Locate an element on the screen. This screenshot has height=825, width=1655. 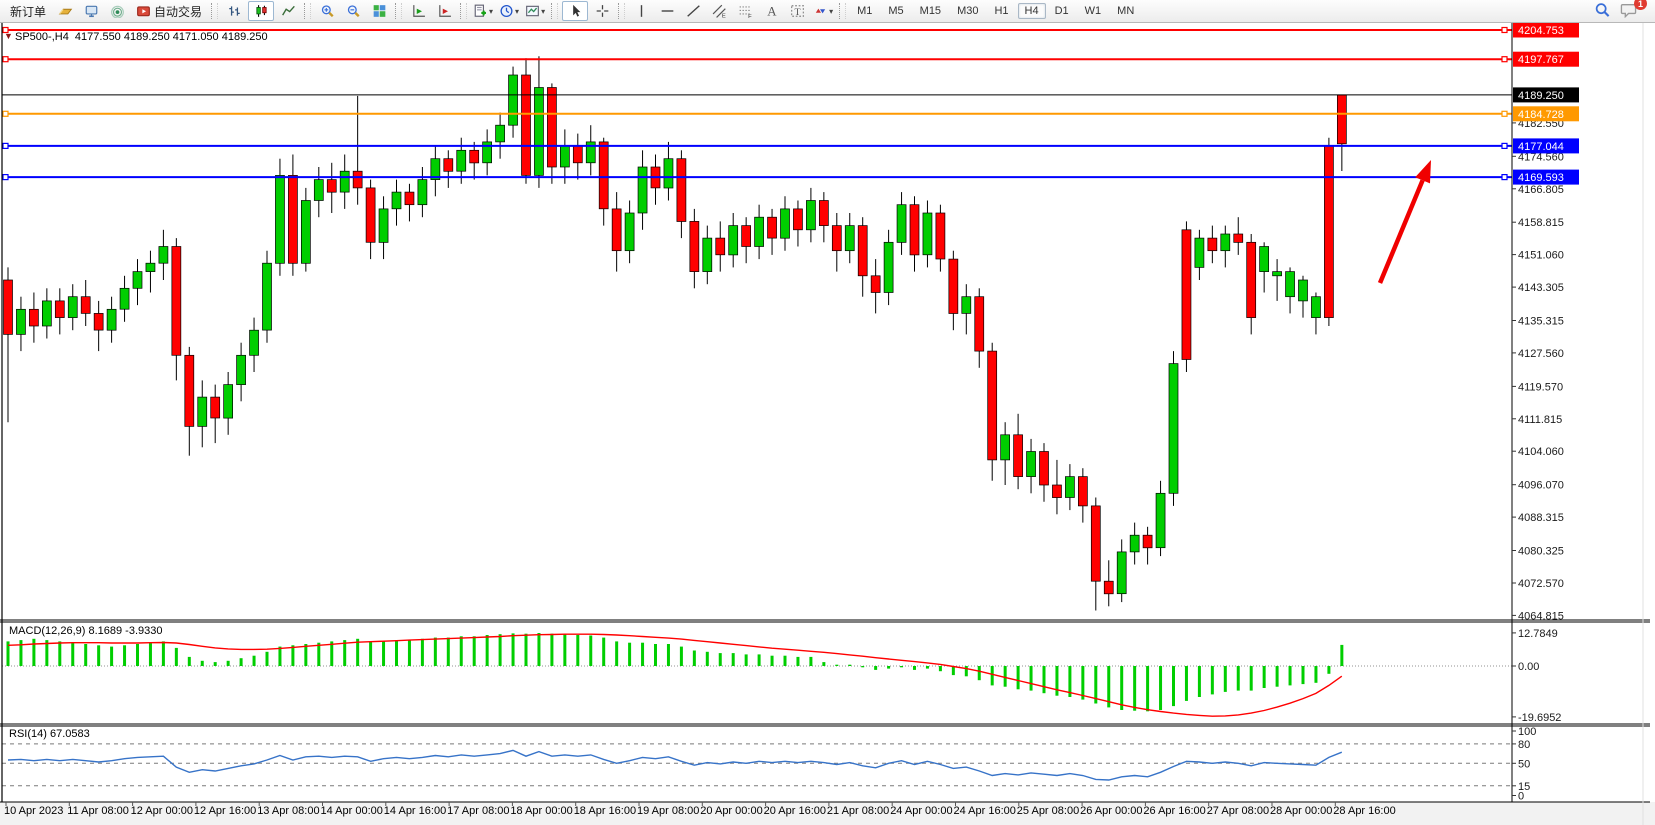
chart-template-button: ▾ is located at coordinates (535, 11).